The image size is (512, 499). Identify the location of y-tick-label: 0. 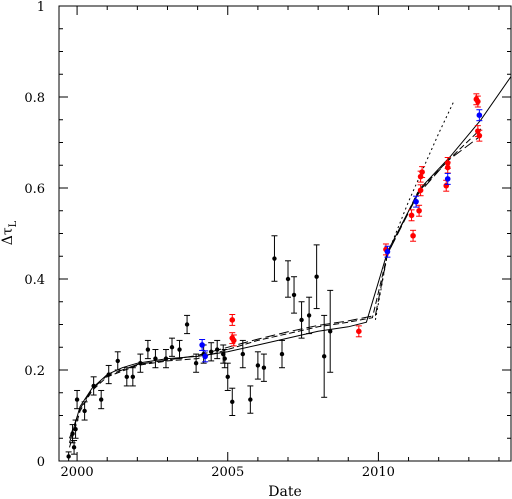
(41, 462).